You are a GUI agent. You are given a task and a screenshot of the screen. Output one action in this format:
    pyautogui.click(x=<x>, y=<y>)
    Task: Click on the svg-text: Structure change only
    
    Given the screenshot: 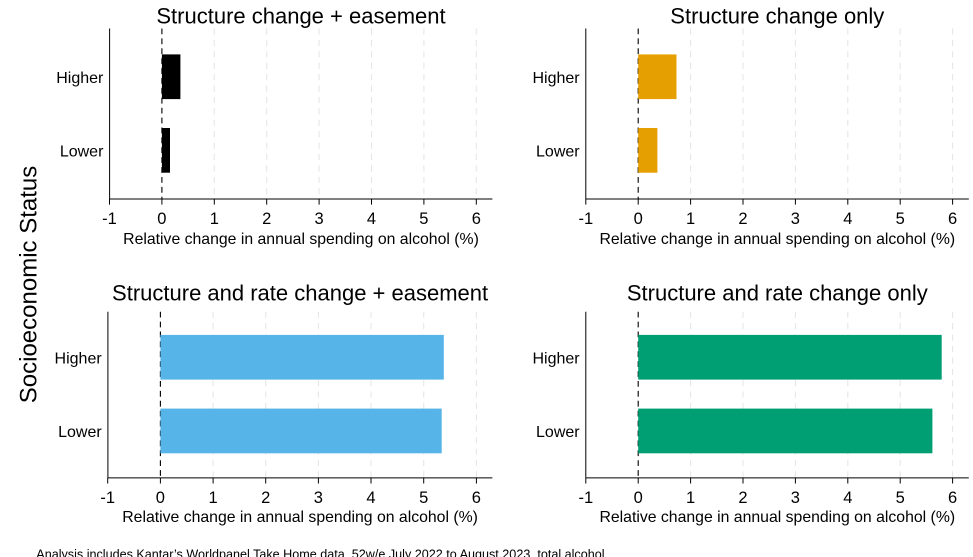 What is the action you would take?
    pyautogui.click(x=777, y=15)
    